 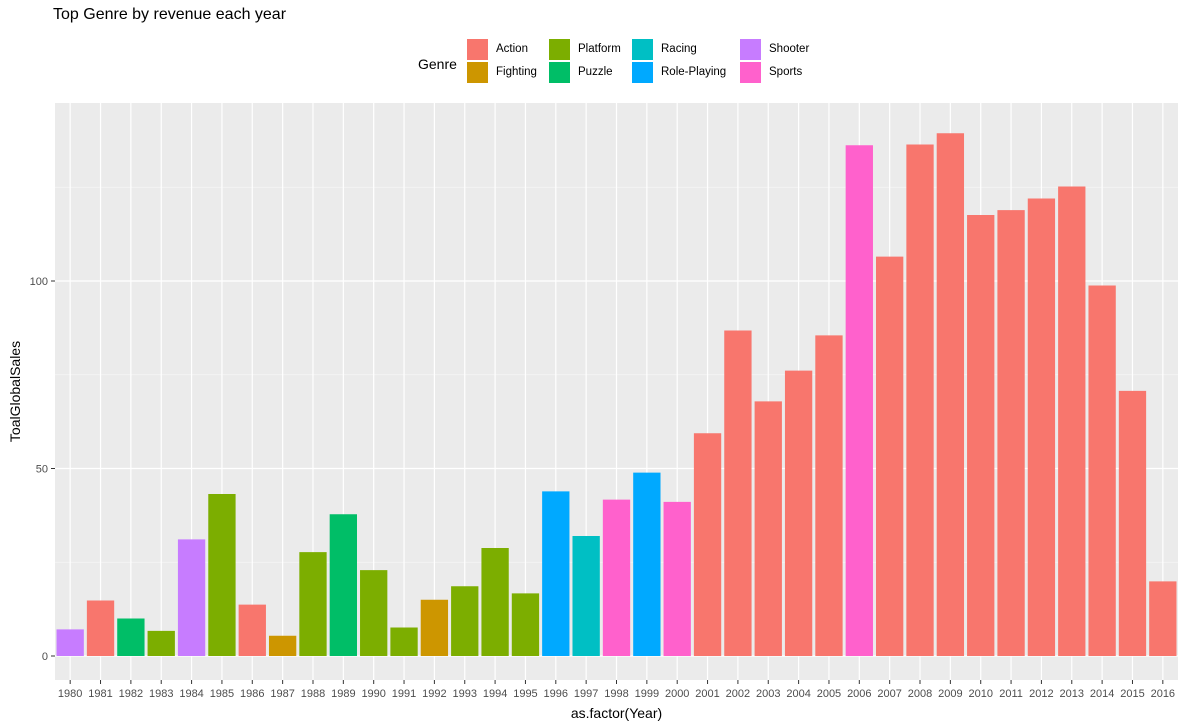 I want to click on bar-1989, so click(x=343, y=585).